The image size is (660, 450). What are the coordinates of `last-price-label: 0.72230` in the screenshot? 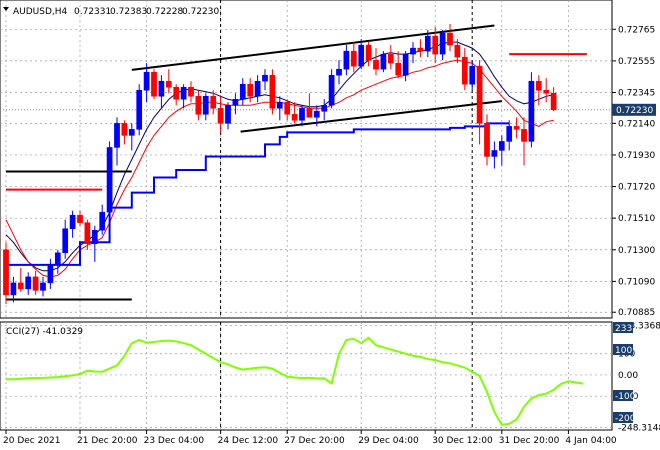 It's located at (634, 111).